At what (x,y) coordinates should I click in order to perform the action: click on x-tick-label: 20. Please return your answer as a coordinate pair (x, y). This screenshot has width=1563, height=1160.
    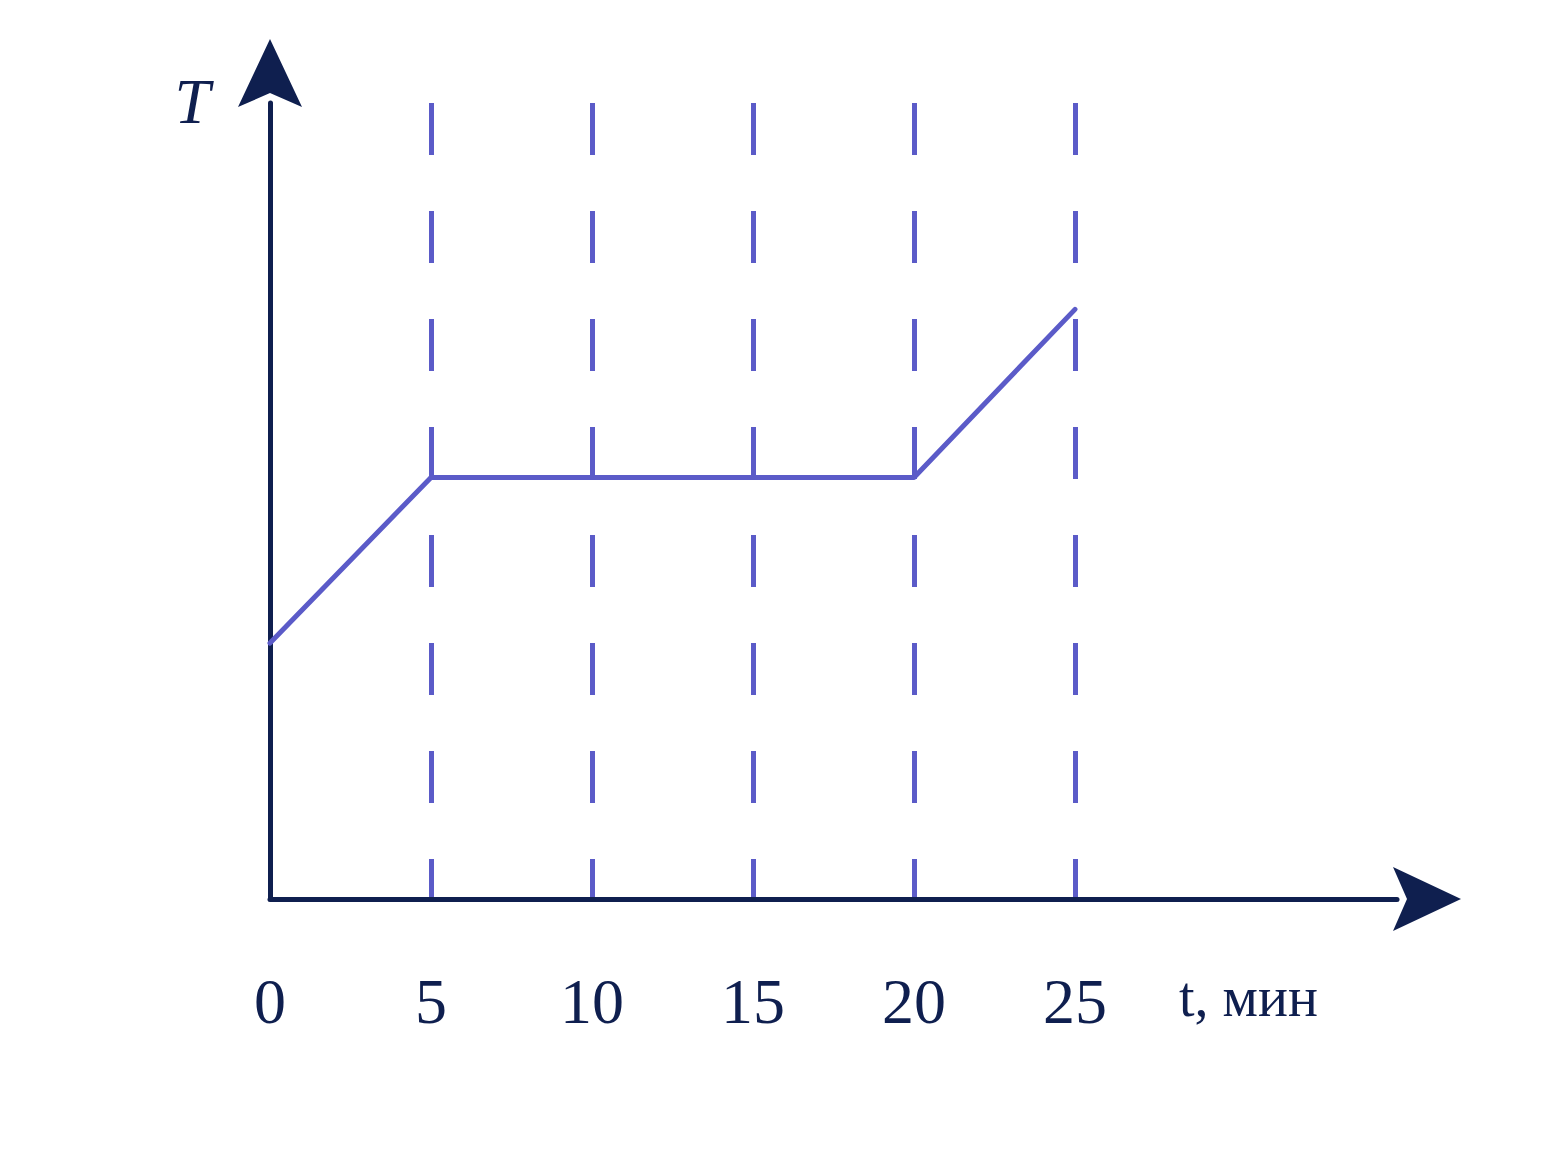
    Looking at the image, I should click on (914, 1001).